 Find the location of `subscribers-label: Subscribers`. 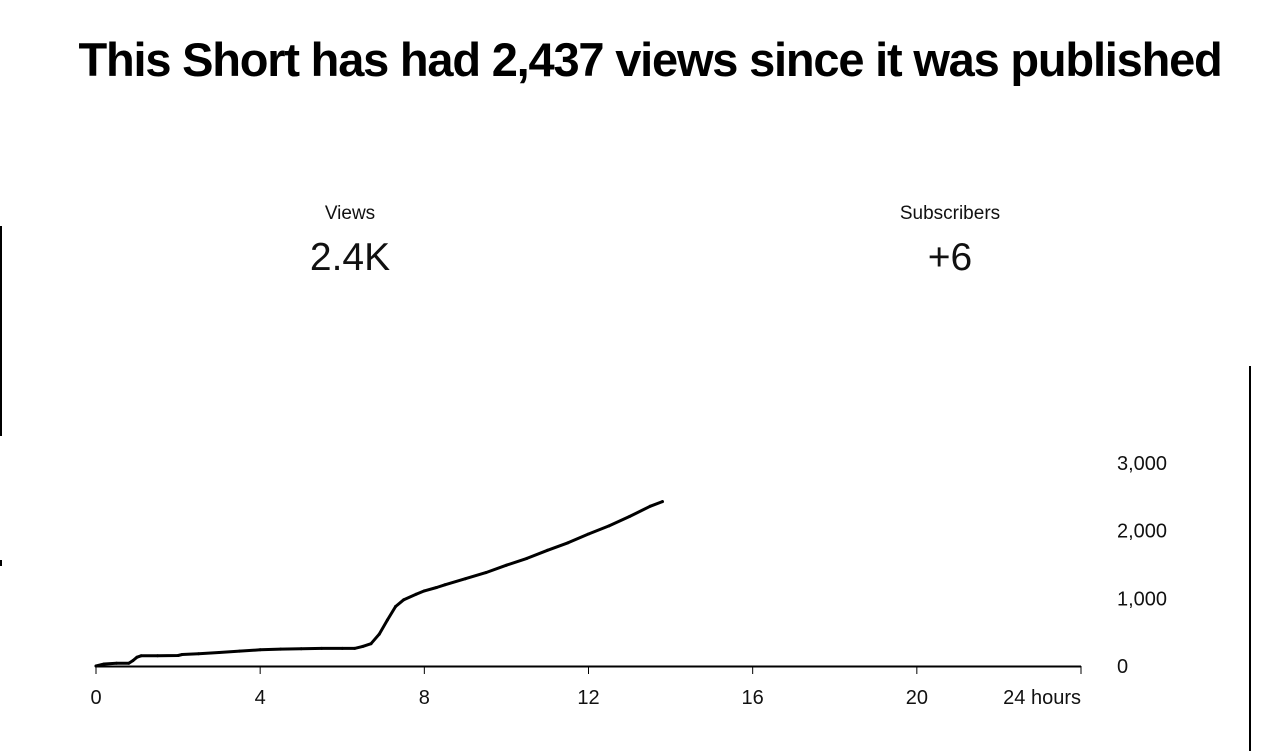

subscribers-label: Subscribers is located at coordinates (950, 213).